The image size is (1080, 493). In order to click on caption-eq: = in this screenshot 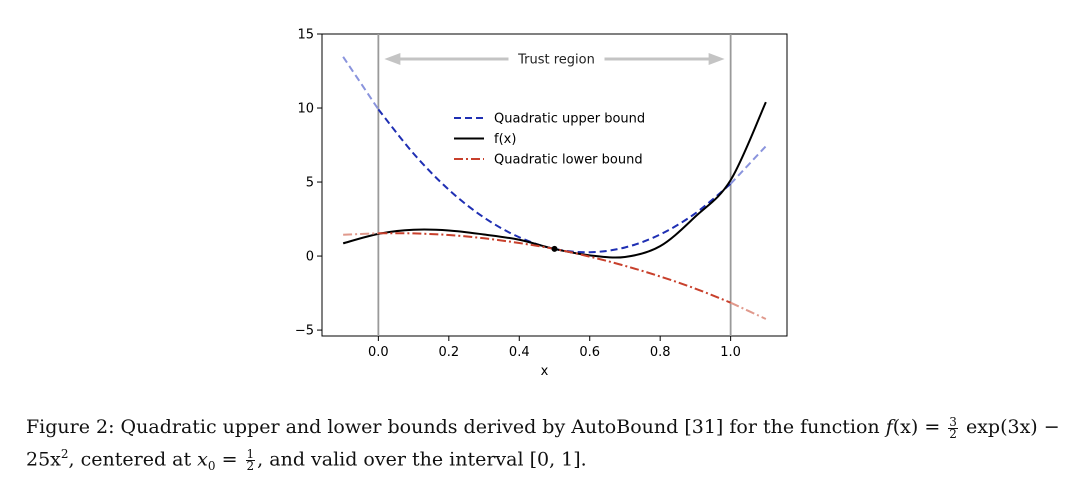, I will do `click(229, 459)`.